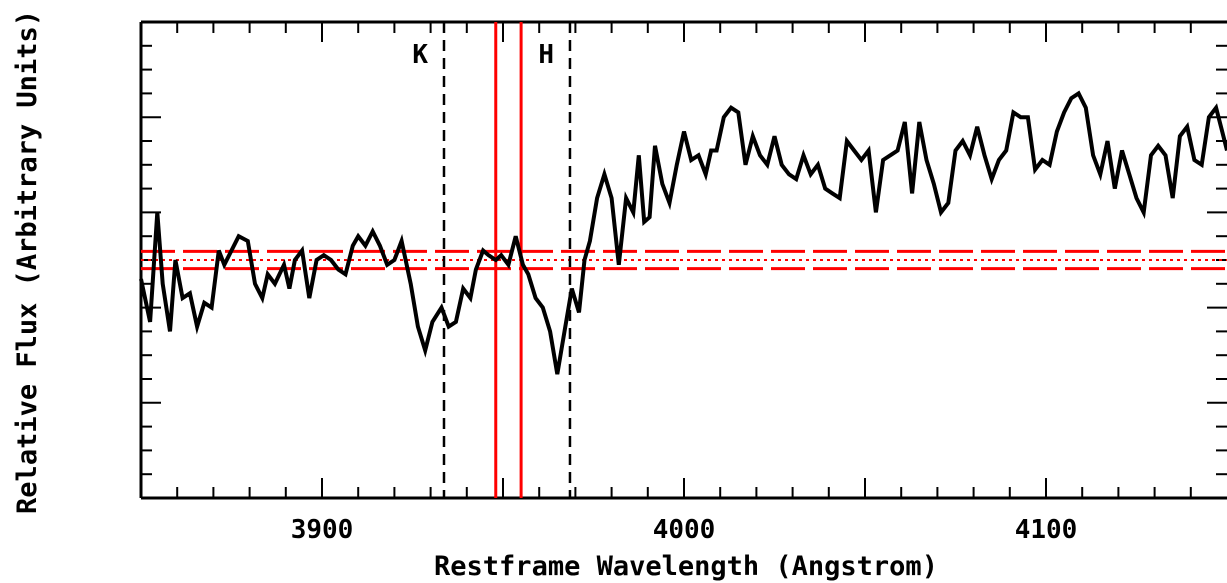 The height and width of the screenshot is (583, 1227). What do you see at coordinates (420, 55) in the screenshot?
I see `absorption-line-label: K` at bounding box center [420, 55].